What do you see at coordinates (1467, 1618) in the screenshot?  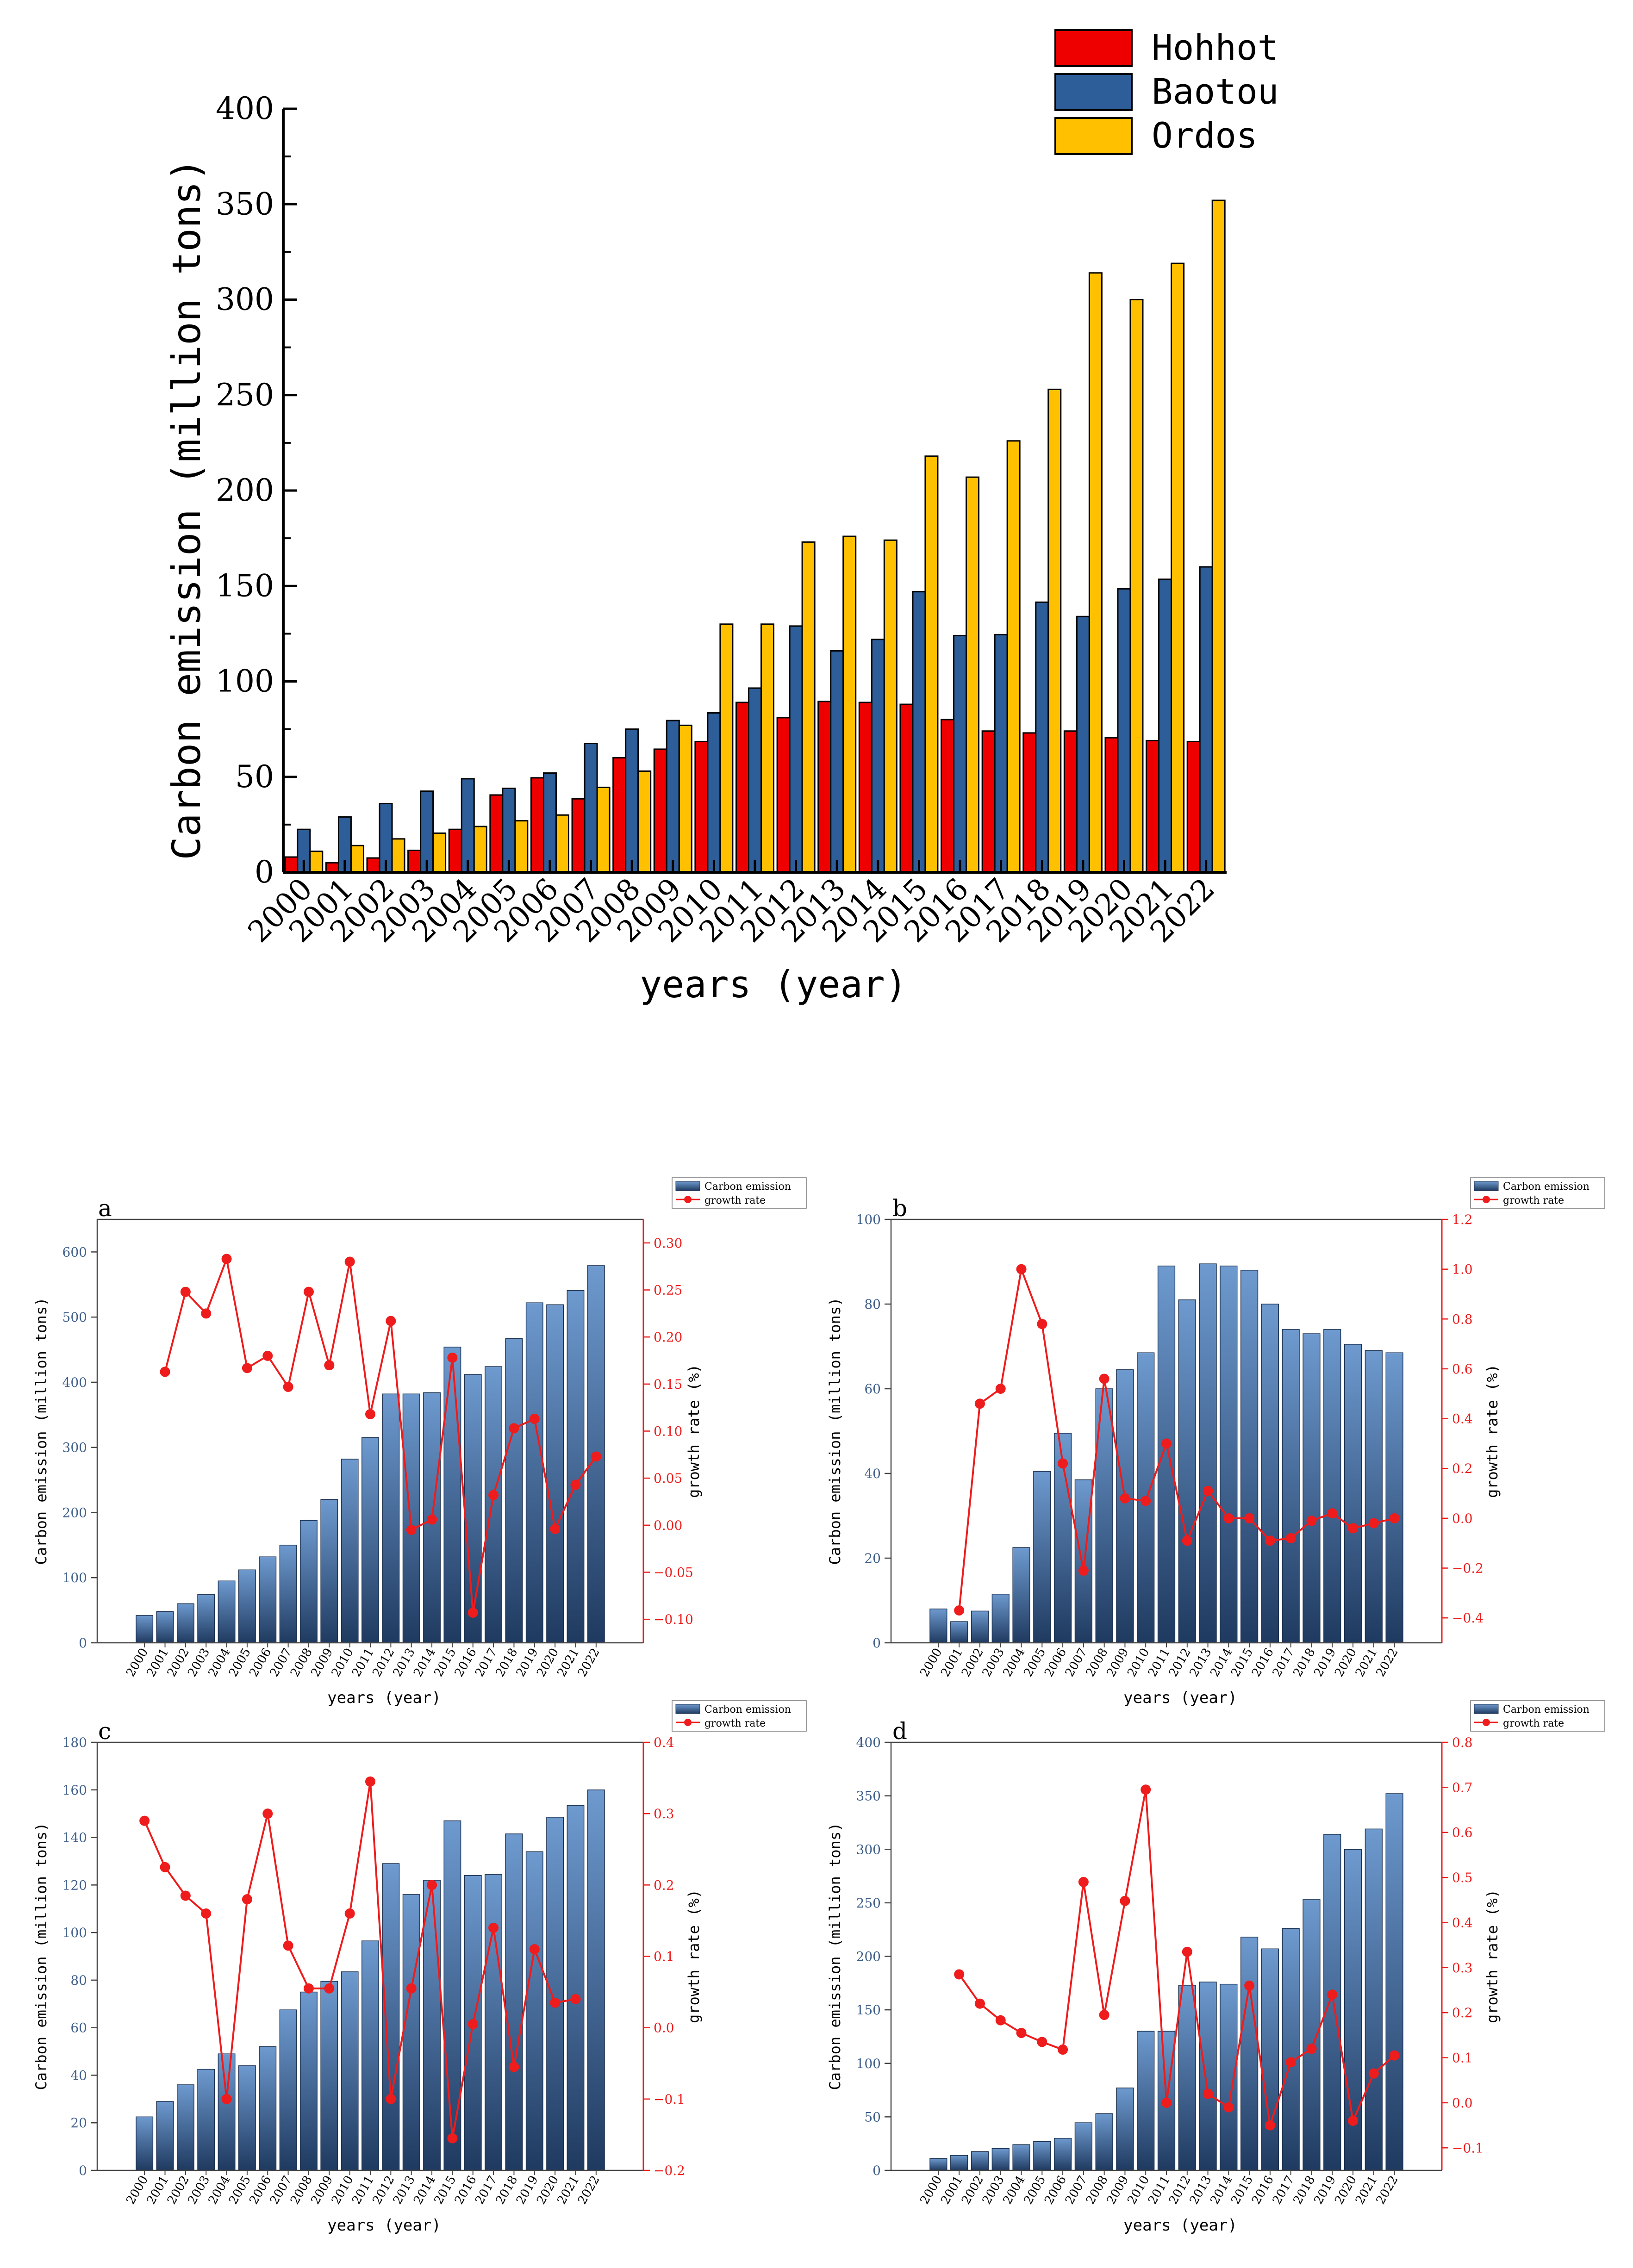 I see `y2-tick-label: −0.4` at bounding box center [1467, 1618].